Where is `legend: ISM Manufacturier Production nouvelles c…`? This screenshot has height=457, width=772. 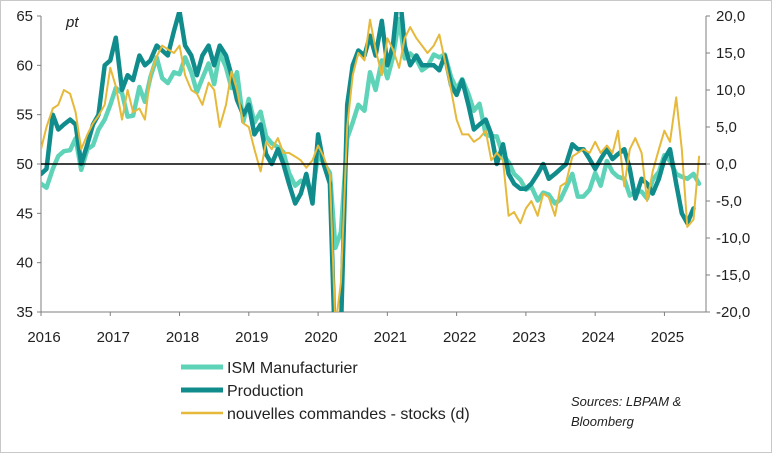
legend: ISM Manufacturier Production nouvelles c… is located at coordinates (325, 391).